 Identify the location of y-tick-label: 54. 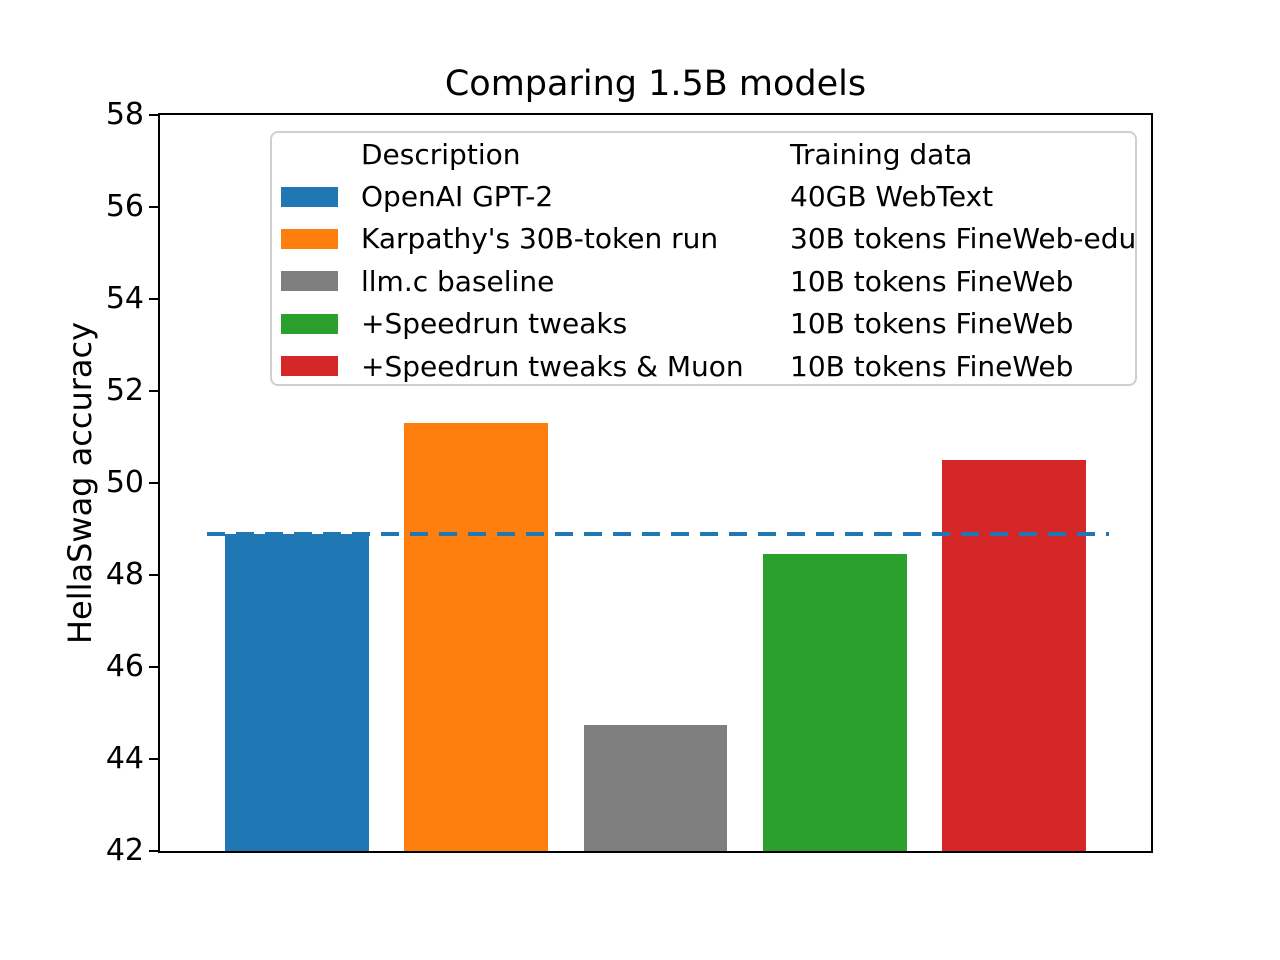
(124, 298).